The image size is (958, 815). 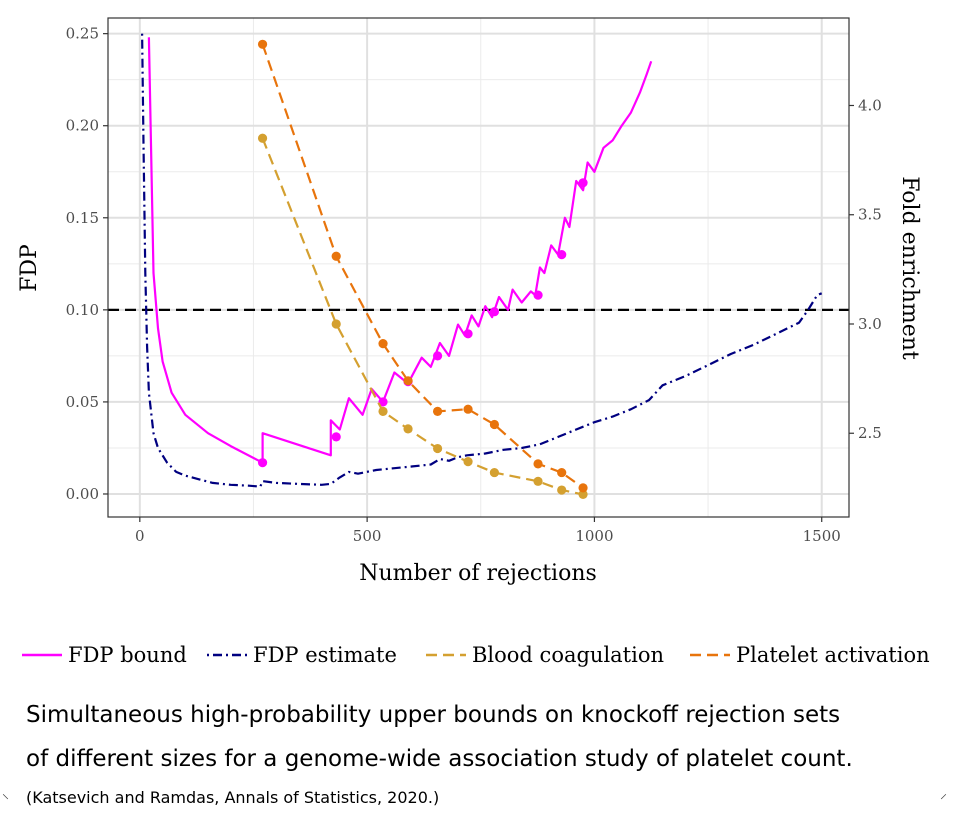 What do you see at coordinates (5, 800) in the screenshot?
I see `corner-left-icon: ⸌` at bounding box center [5, 800].